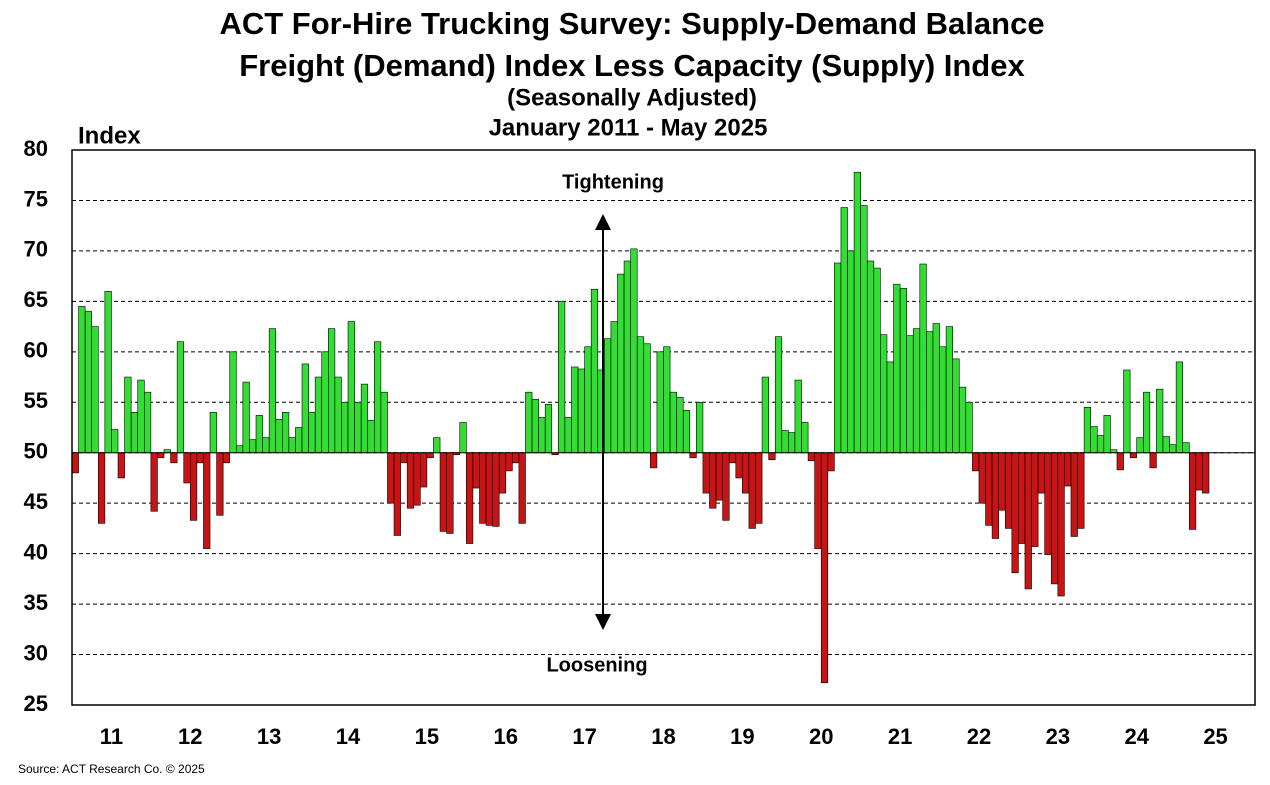 The image size is (1270, 785). What do you see at coordinates (36, 602) in the screenshot?
I see `y-tick-label: 35` at bounding box center [36, 602].